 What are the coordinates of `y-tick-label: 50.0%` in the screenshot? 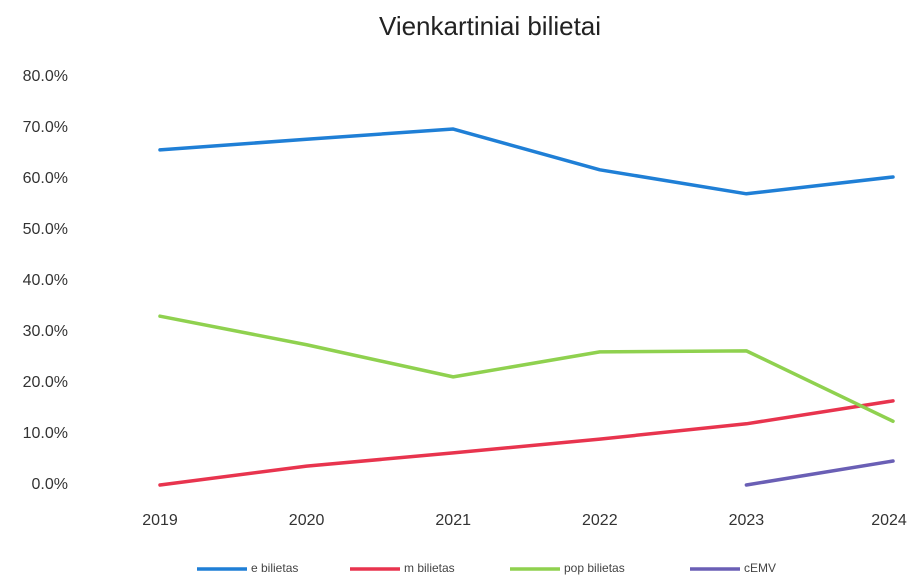 It's located at (45, 229).